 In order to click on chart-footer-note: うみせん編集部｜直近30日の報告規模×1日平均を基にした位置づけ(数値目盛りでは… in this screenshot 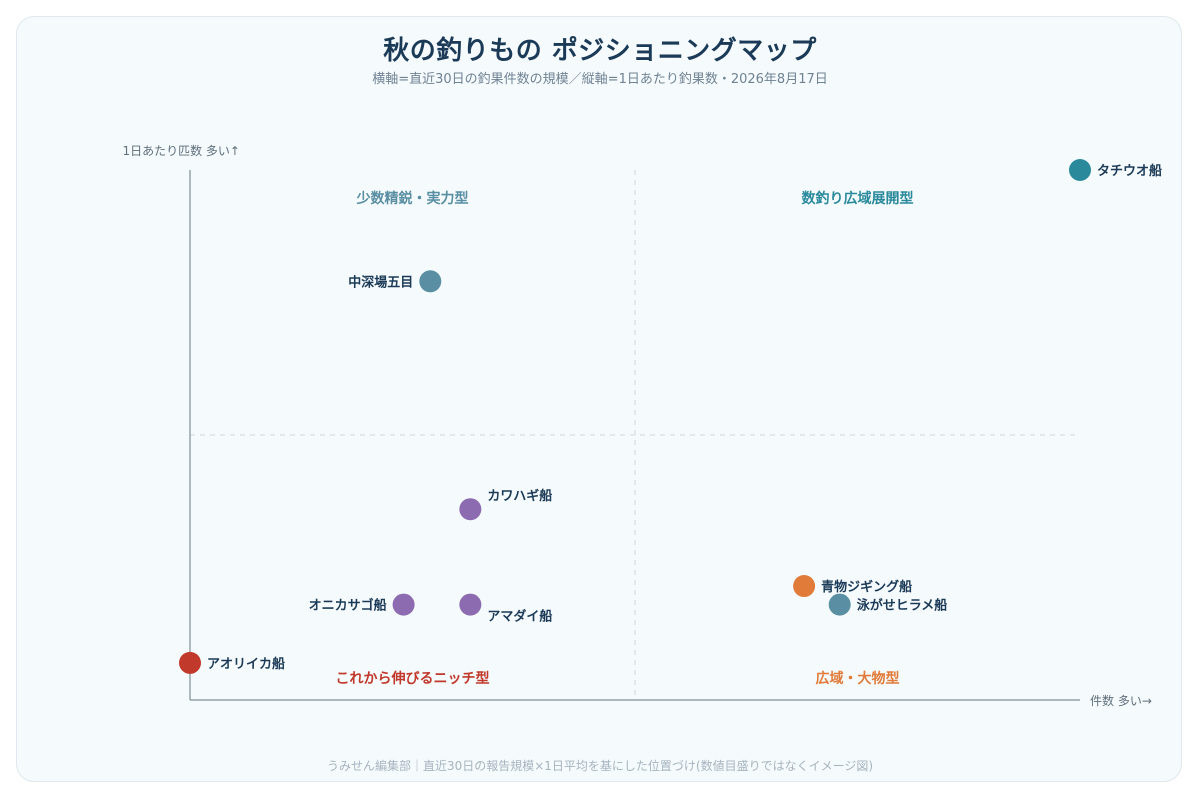, I will do `click(600, 766)`.